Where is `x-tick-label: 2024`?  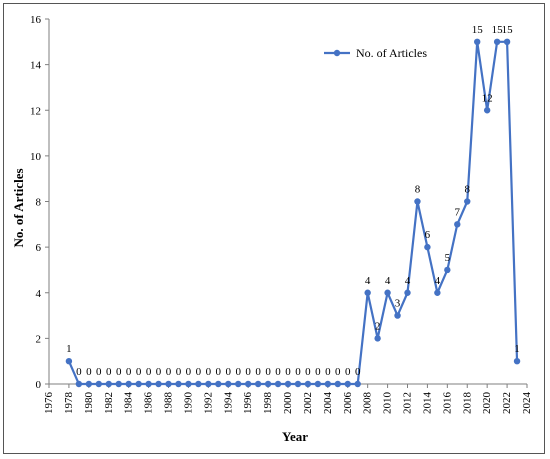
x-tick-label: 2024 is located at coordinates (527, 403).